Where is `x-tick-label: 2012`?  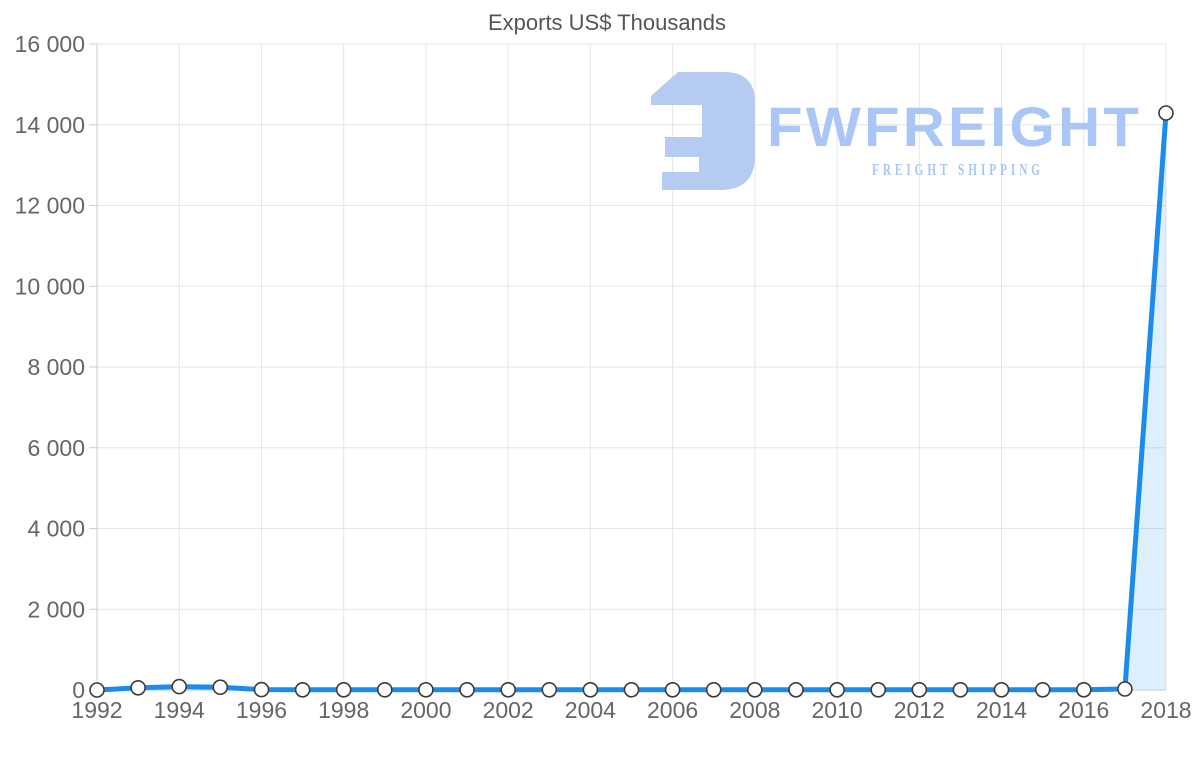 x-tick-label: 2012 is located at coordinates (919, 710).